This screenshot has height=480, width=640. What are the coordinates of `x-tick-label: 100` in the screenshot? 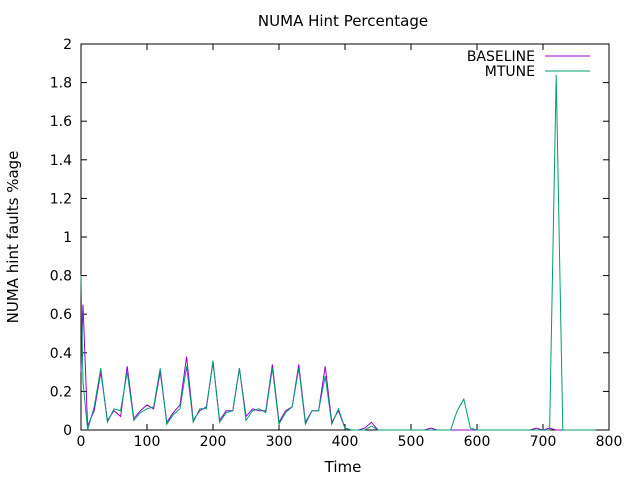 It's located at (147, 442).